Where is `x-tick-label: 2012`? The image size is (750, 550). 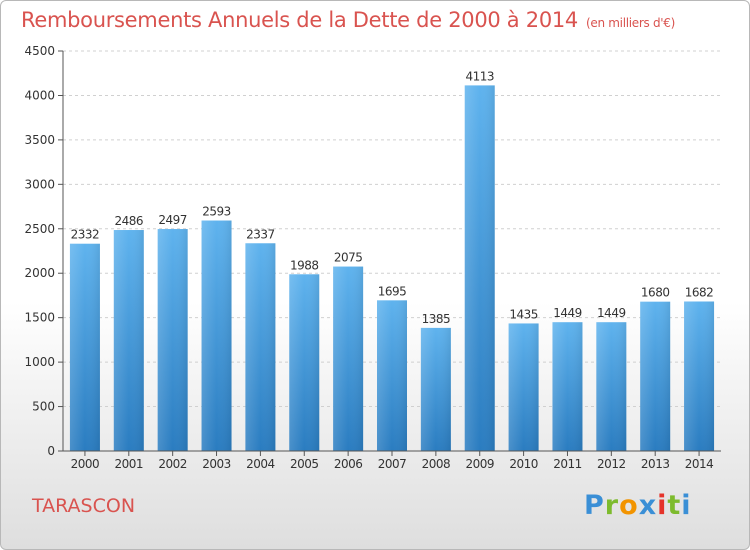
x-tick-label: 2012 is located at coordinates (611, 464).